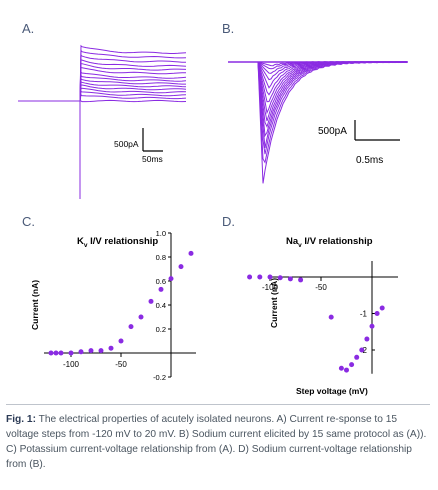 The width and height of the screenshot is (438, 490). I want to click on panel-c-y-tick-label: 0.8, so click(161, 257).